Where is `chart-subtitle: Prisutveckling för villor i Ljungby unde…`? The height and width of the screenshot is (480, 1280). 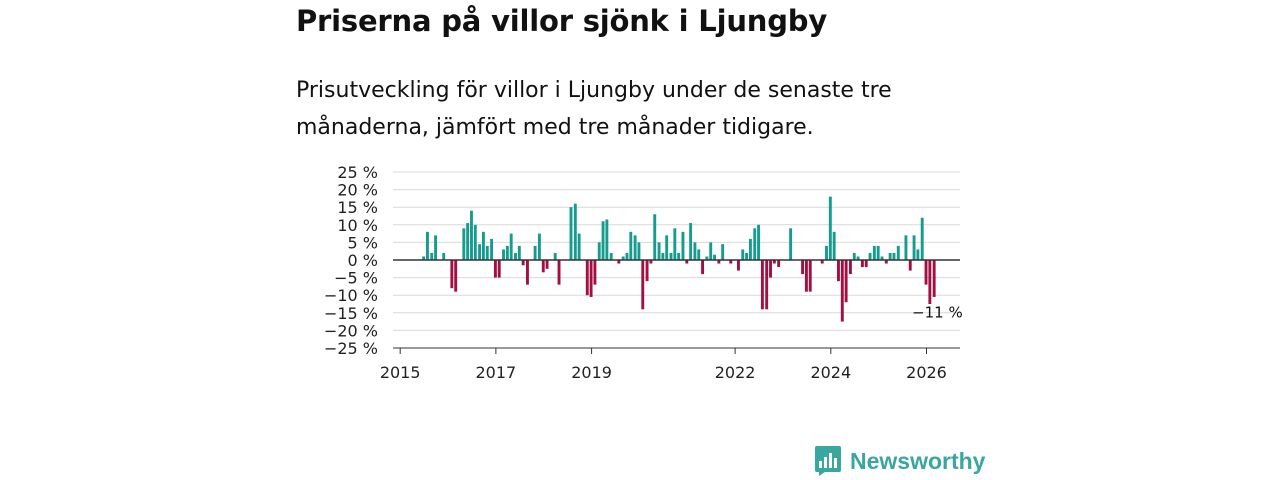
chart-subtitle: Prisutveckling för villor i Ljungby unde… is located at coordinates (594, 109).